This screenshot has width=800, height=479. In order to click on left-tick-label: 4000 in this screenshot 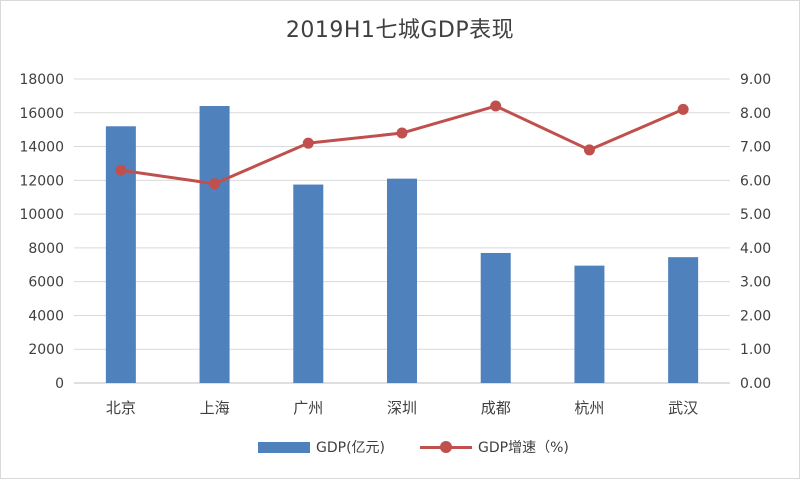, I will do `click(46, 316)`.